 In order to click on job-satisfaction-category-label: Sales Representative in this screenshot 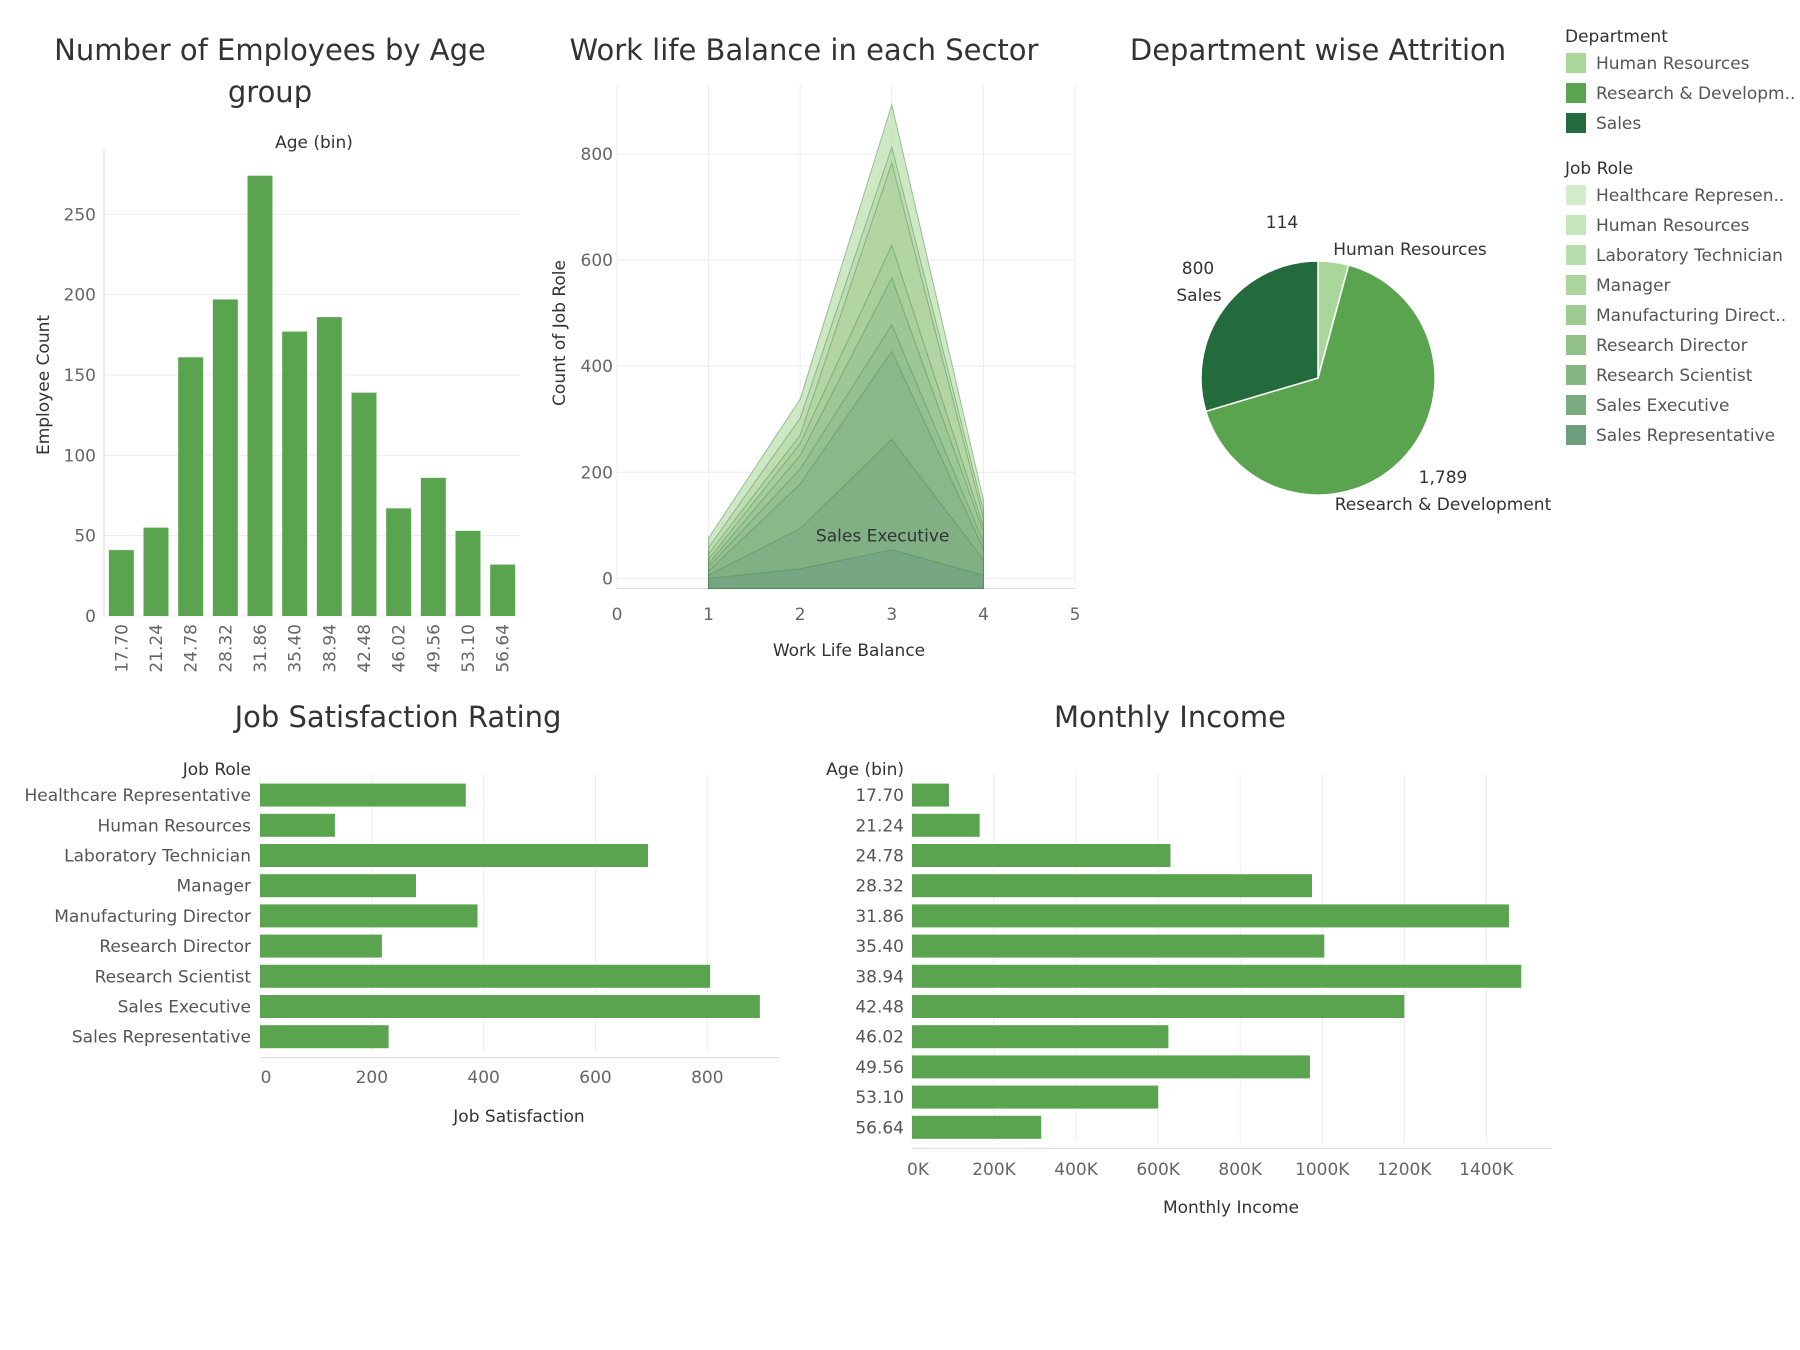, I will do `click(161, 1038)`.